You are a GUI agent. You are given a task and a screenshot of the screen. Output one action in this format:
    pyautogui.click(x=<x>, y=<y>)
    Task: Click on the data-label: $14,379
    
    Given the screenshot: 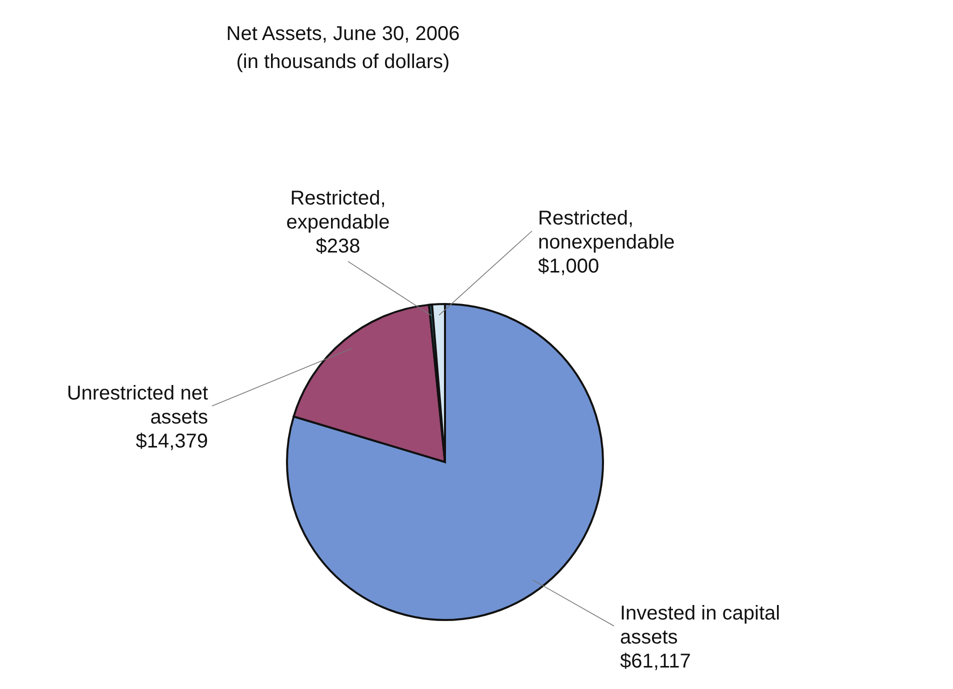 What is the action you would take?
    pyautogui.click(x=172, y=441)
    